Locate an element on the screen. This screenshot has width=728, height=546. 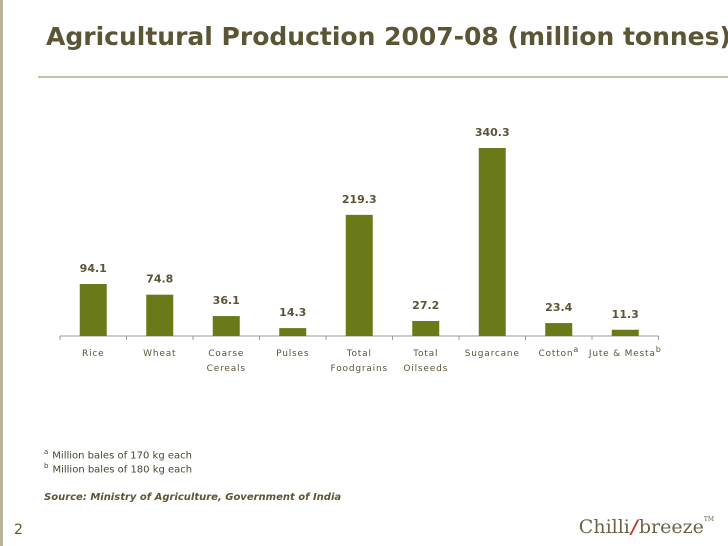
data-label-1: 74.8 is located at coordinates (159, 279).